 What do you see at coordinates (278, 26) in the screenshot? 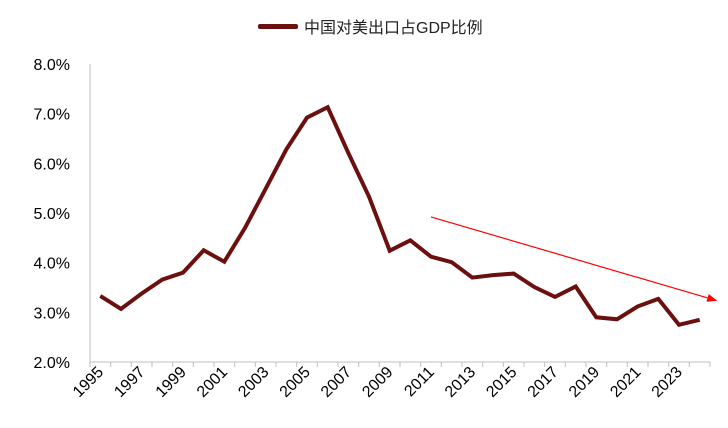
I see `legend-swatch` at bounding box center [278, 26].